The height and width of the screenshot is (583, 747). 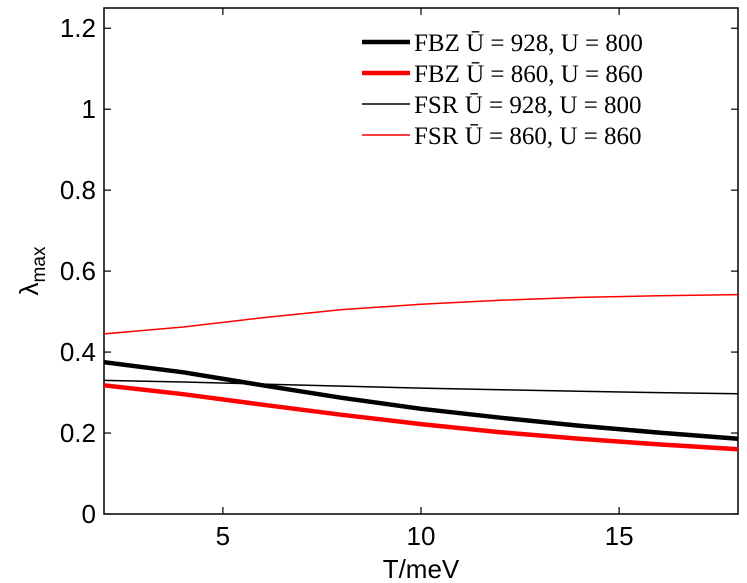 What do you see at coordinates (78, 190) in the screenshot?
I see `y-tick-label: 0.8` at bounding box center [78, 190].